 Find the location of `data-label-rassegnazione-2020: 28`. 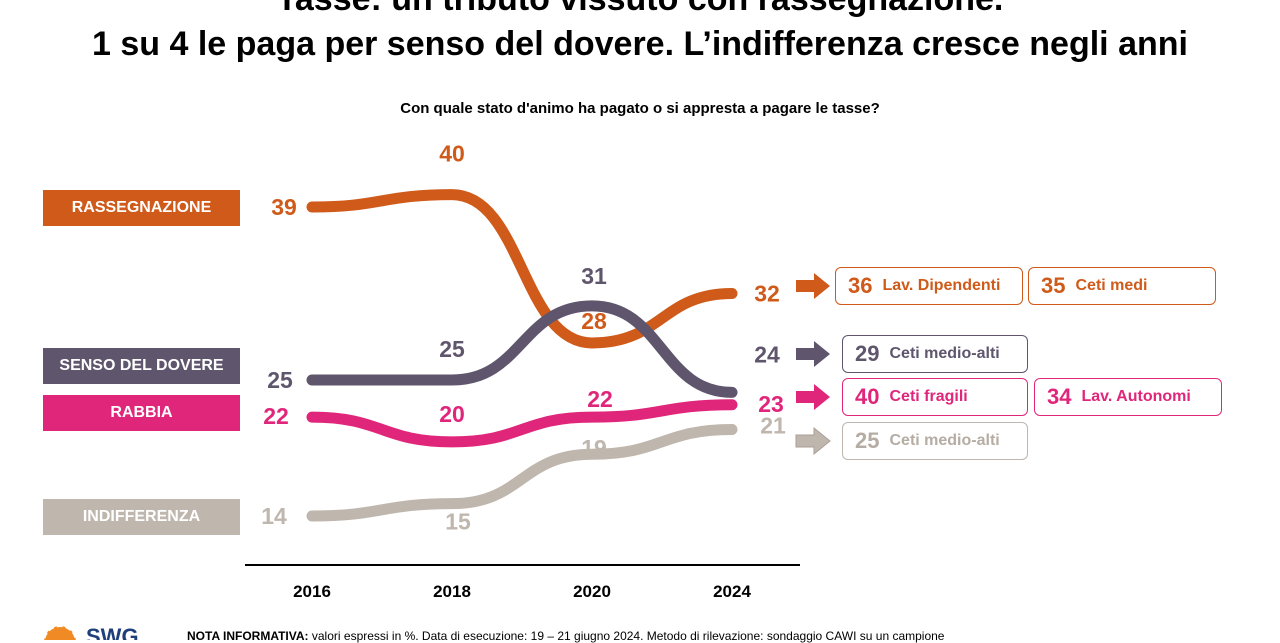

data-label-rassegnazione-2020: 28 is located at coordinates (594, 321).